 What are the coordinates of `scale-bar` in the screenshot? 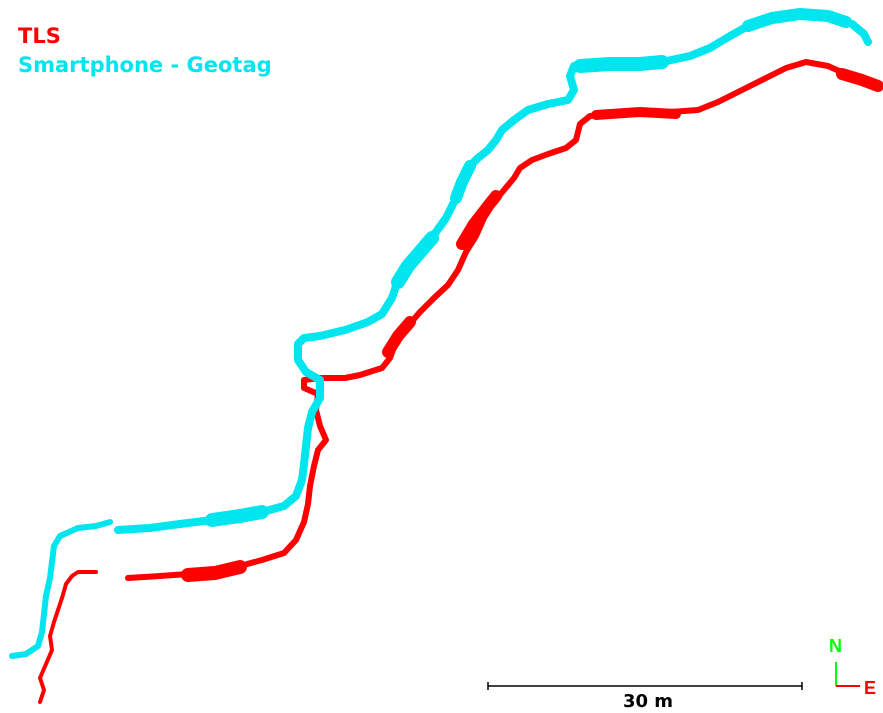 It's located at (645, 686).